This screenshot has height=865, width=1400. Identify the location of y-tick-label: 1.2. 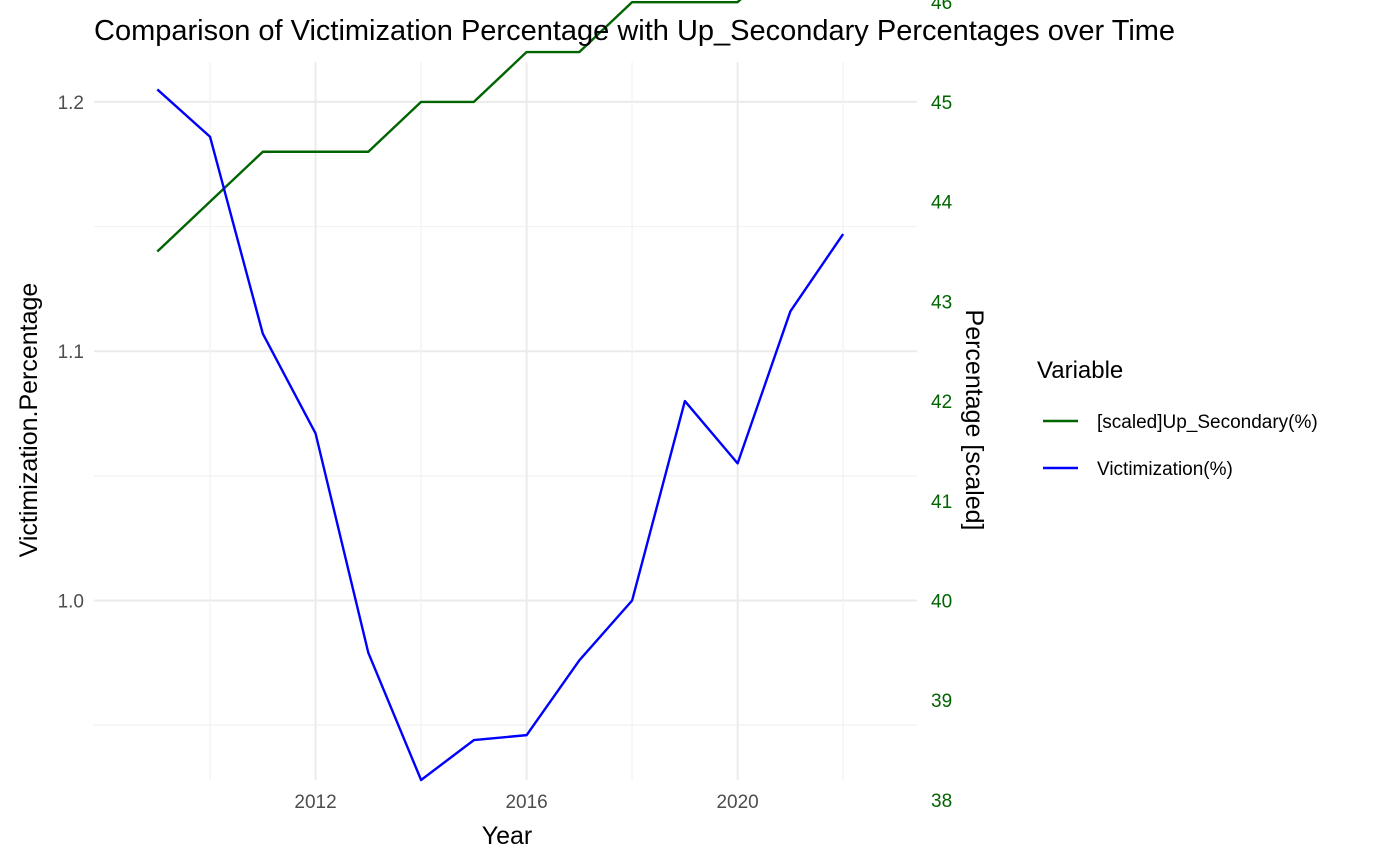
(71, 103).